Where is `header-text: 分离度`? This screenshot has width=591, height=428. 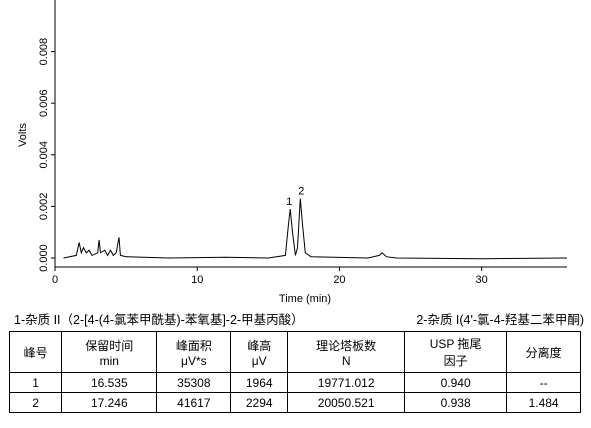
header-text: 分离度 is located at coordinates (543, 352).